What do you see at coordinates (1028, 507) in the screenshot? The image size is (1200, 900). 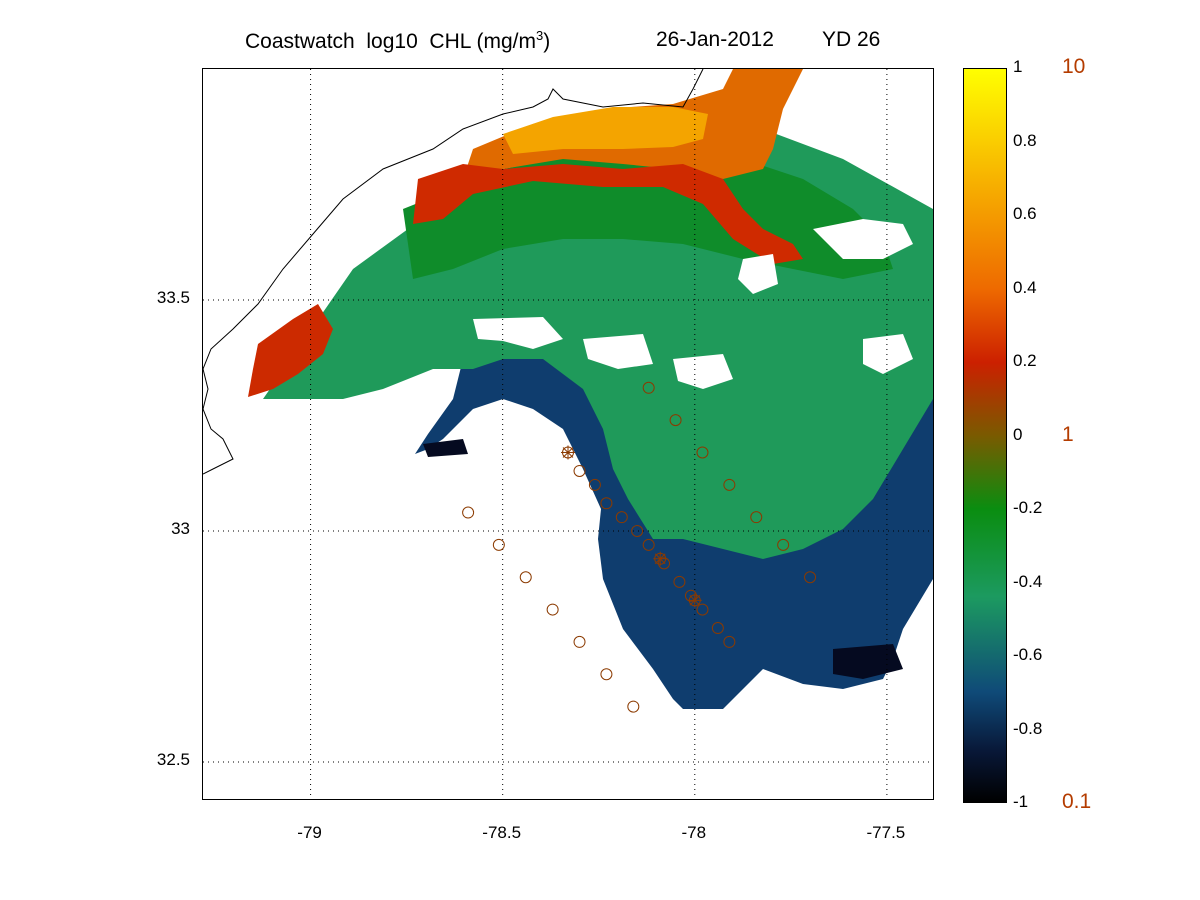 I see `colorbar-tick-label: -0.2` at bounding box center [1028, 507].